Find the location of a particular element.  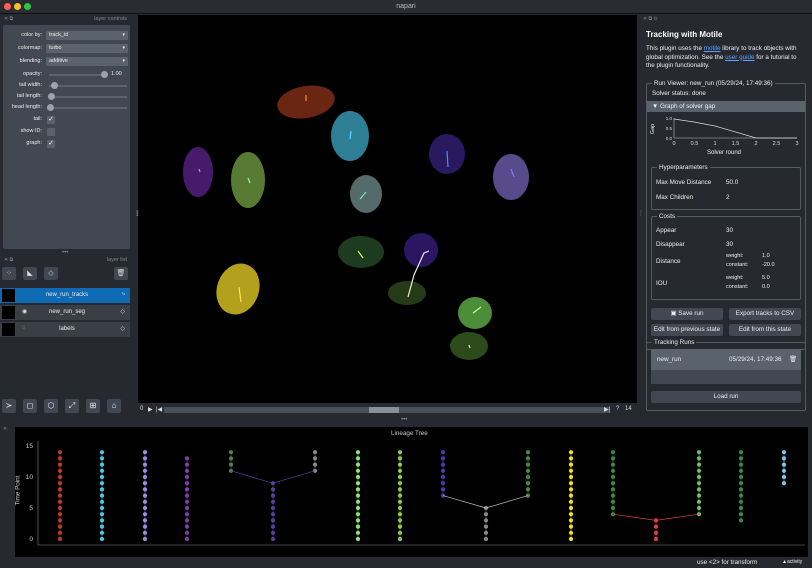

chevron-down-icon: ▾ is located at coordinates (123, 61).